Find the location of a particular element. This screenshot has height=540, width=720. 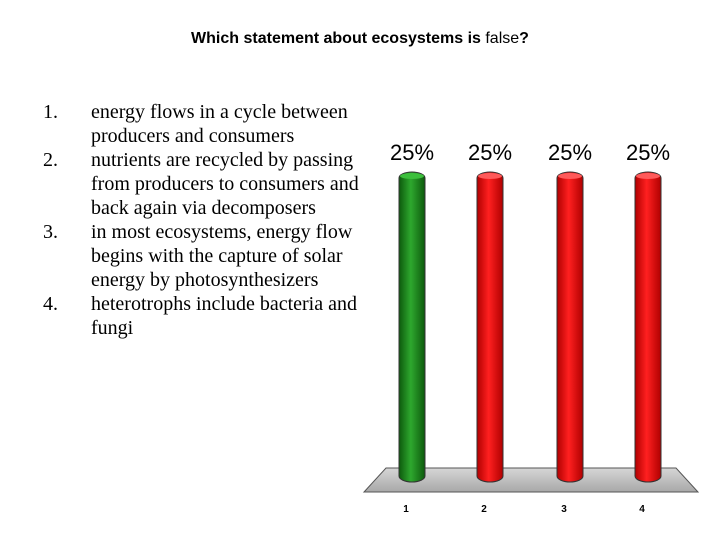

bar-value-label-3: 25% is located at coordinates (570, 152).